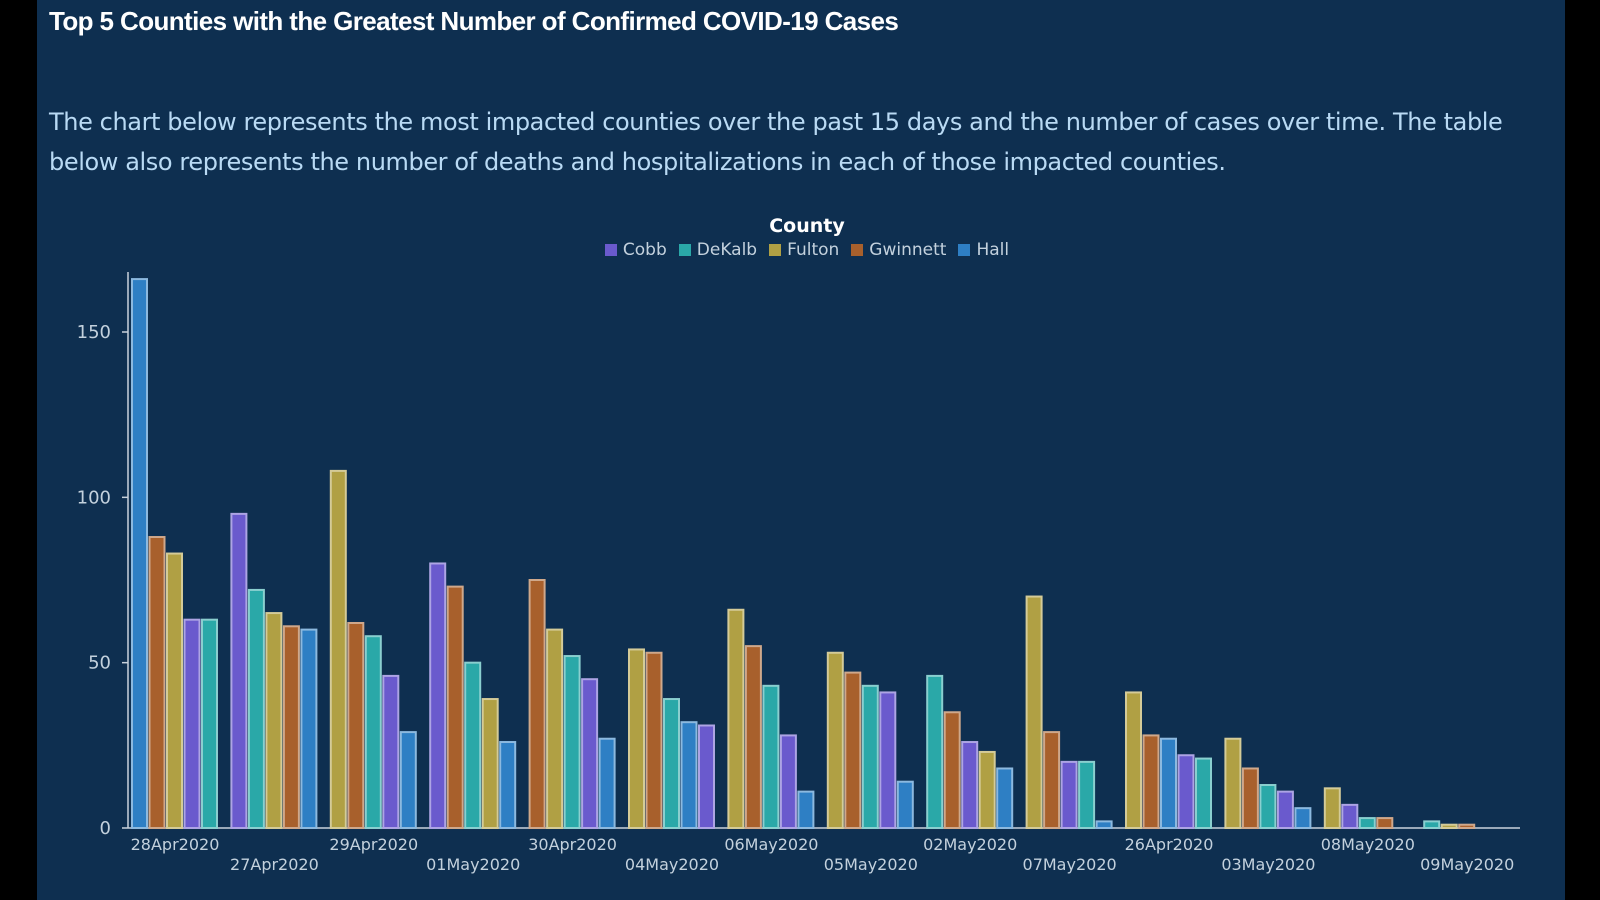 The image size is (1600, 900). What do you see at coordinates (239, 670) in the screenshot?
I see `bar-cobb-27apr2020` at bounding box center [239, 670].